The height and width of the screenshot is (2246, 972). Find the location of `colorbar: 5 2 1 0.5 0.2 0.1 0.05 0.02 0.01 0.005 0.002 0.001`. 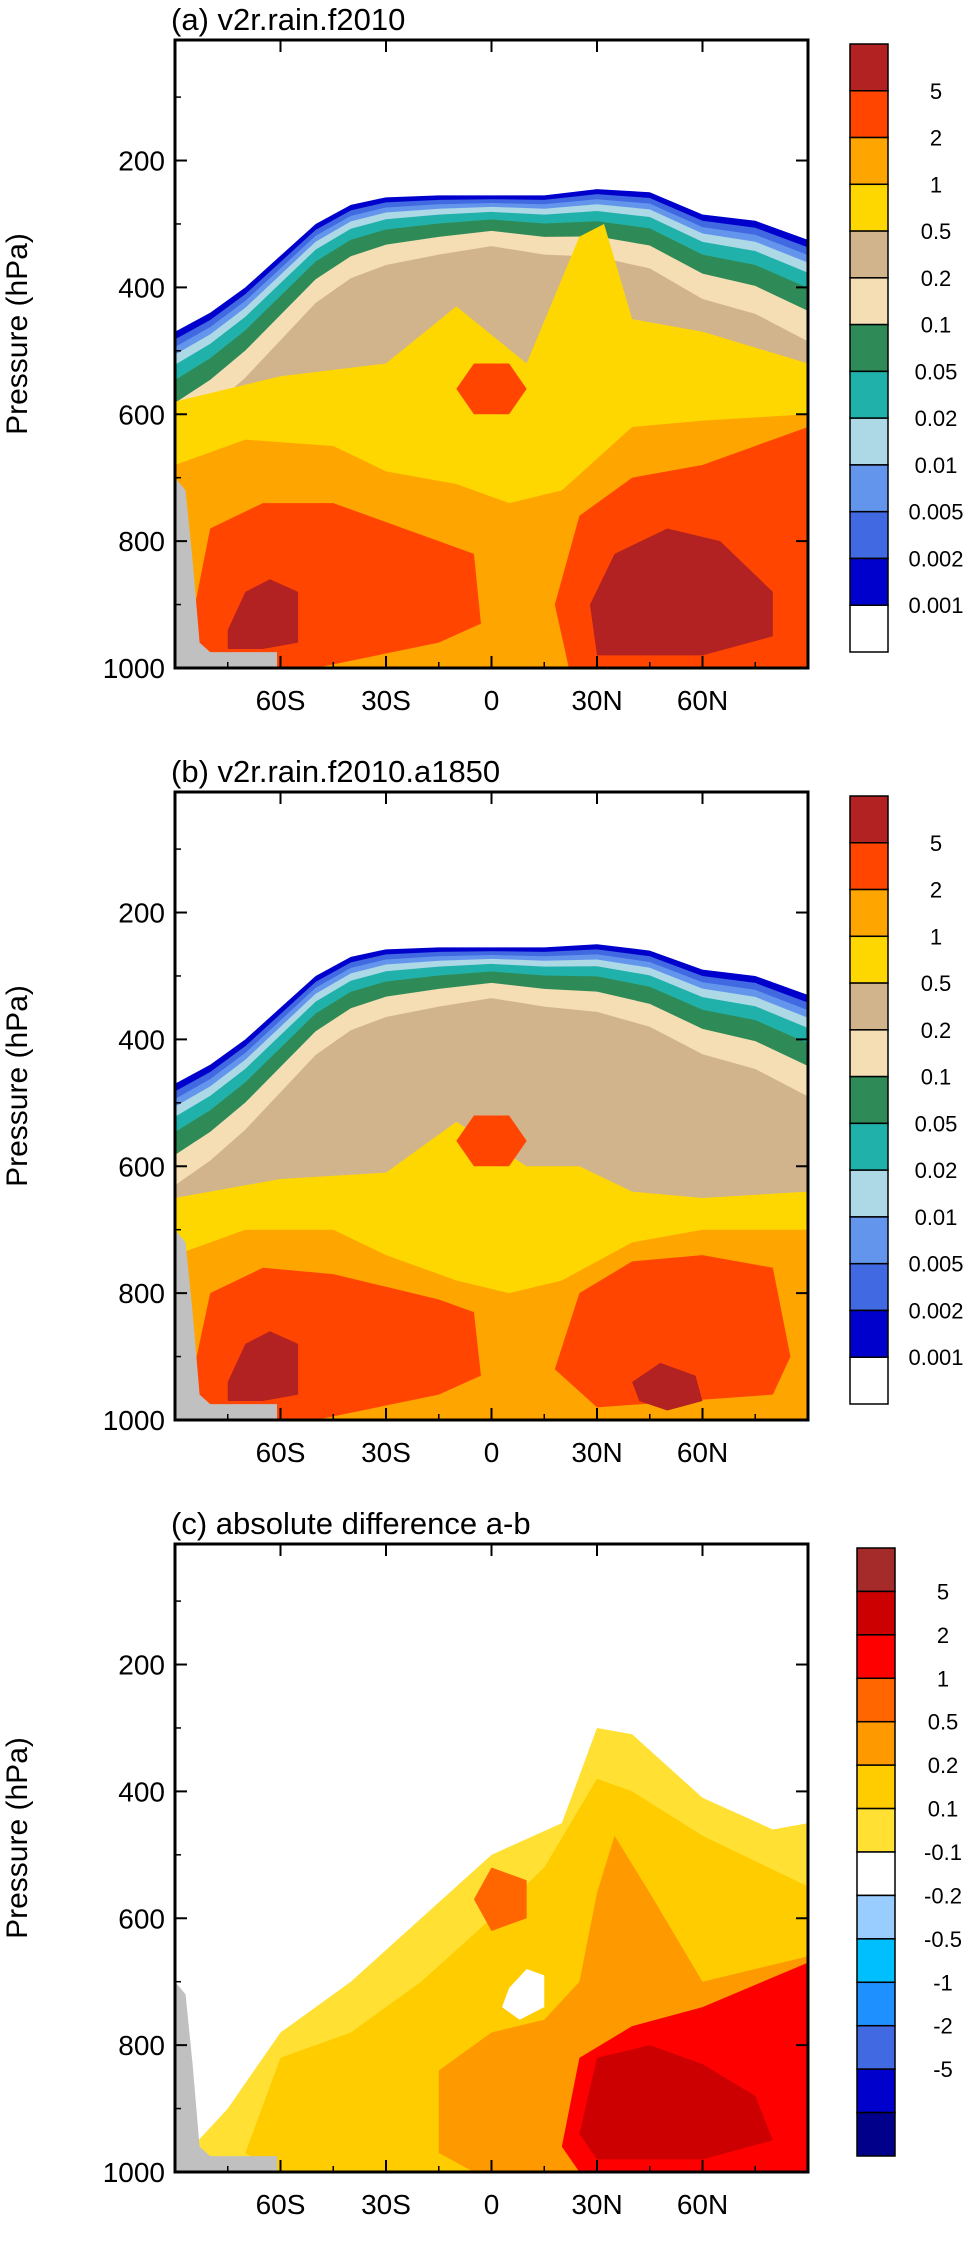

colorbar: 5 2 1 0.5 0.2 0.1 0.05 0.02 0.01 0.005 0.002 0.001 is located at coordinates (906, 348).